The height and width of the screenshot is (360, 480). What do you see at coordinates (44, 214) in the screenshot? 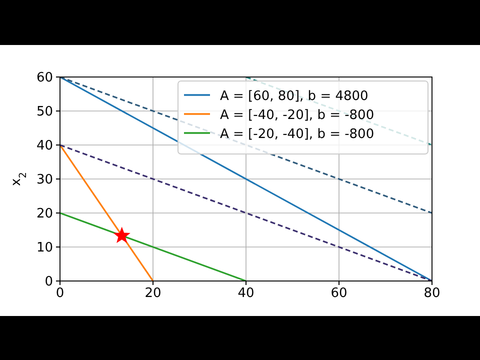
I see `y-tick-label: 20` at bounding box center [44, 214].